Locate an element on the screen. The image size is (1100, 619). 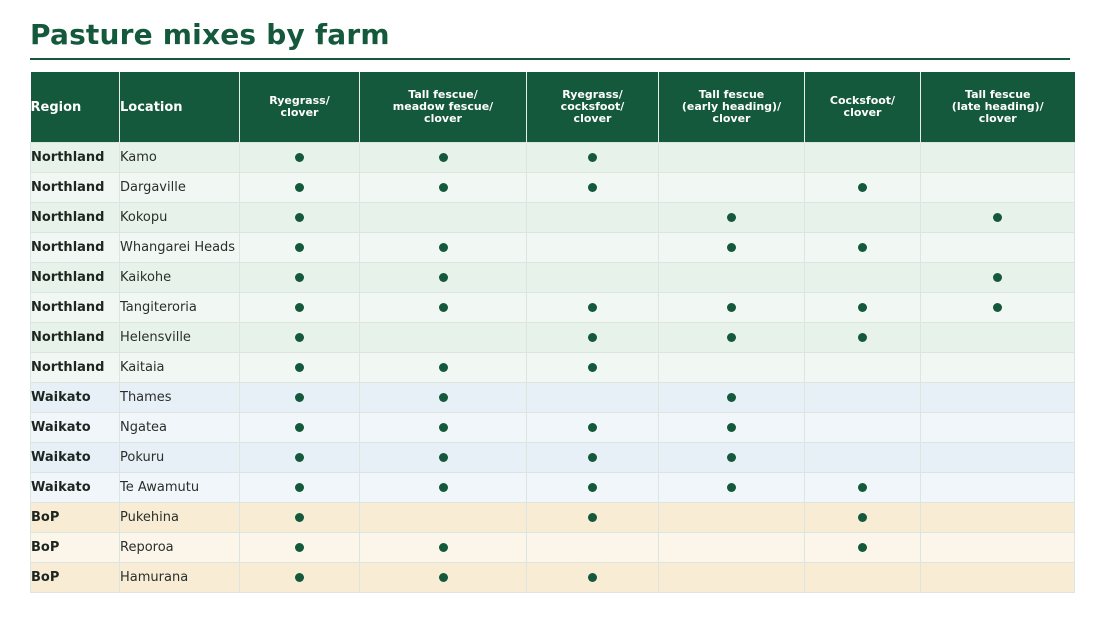
table-row: Northland Helensville is located at coordinates (552, 337).